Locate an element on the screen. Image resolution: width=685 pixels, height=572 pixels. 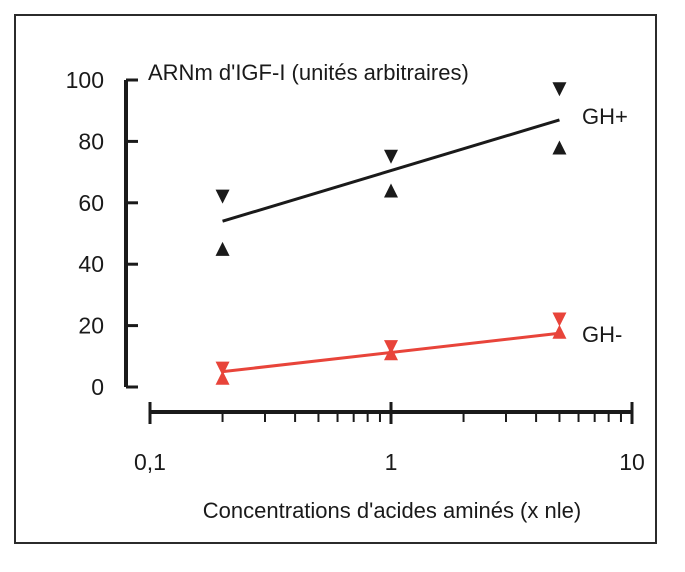
y-tick-label: 60 is located at coordinates (91, 203).